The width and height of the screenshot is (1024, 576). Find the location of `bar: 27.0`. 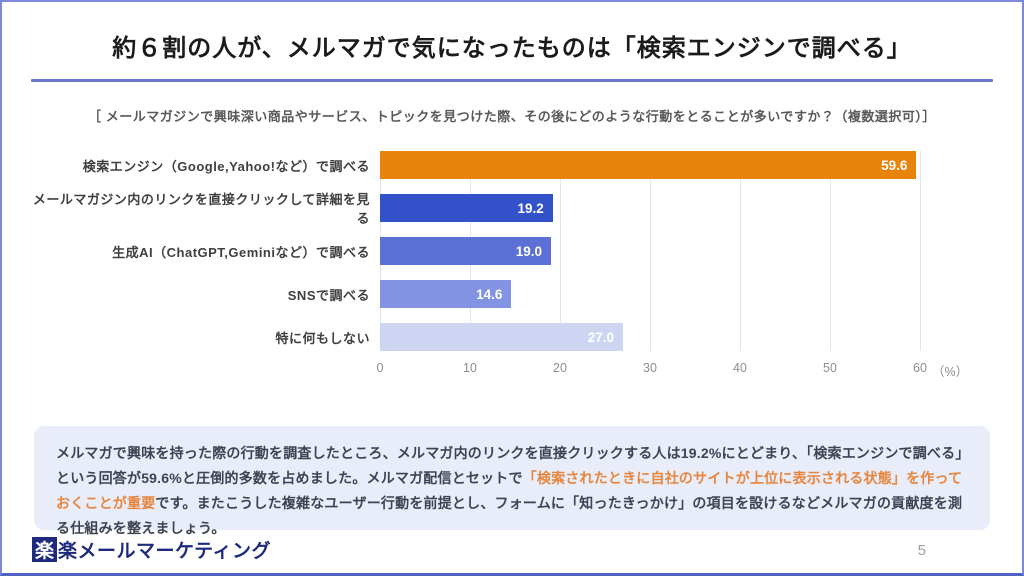

bar: 27.0 is located at coordinates (501, 337).